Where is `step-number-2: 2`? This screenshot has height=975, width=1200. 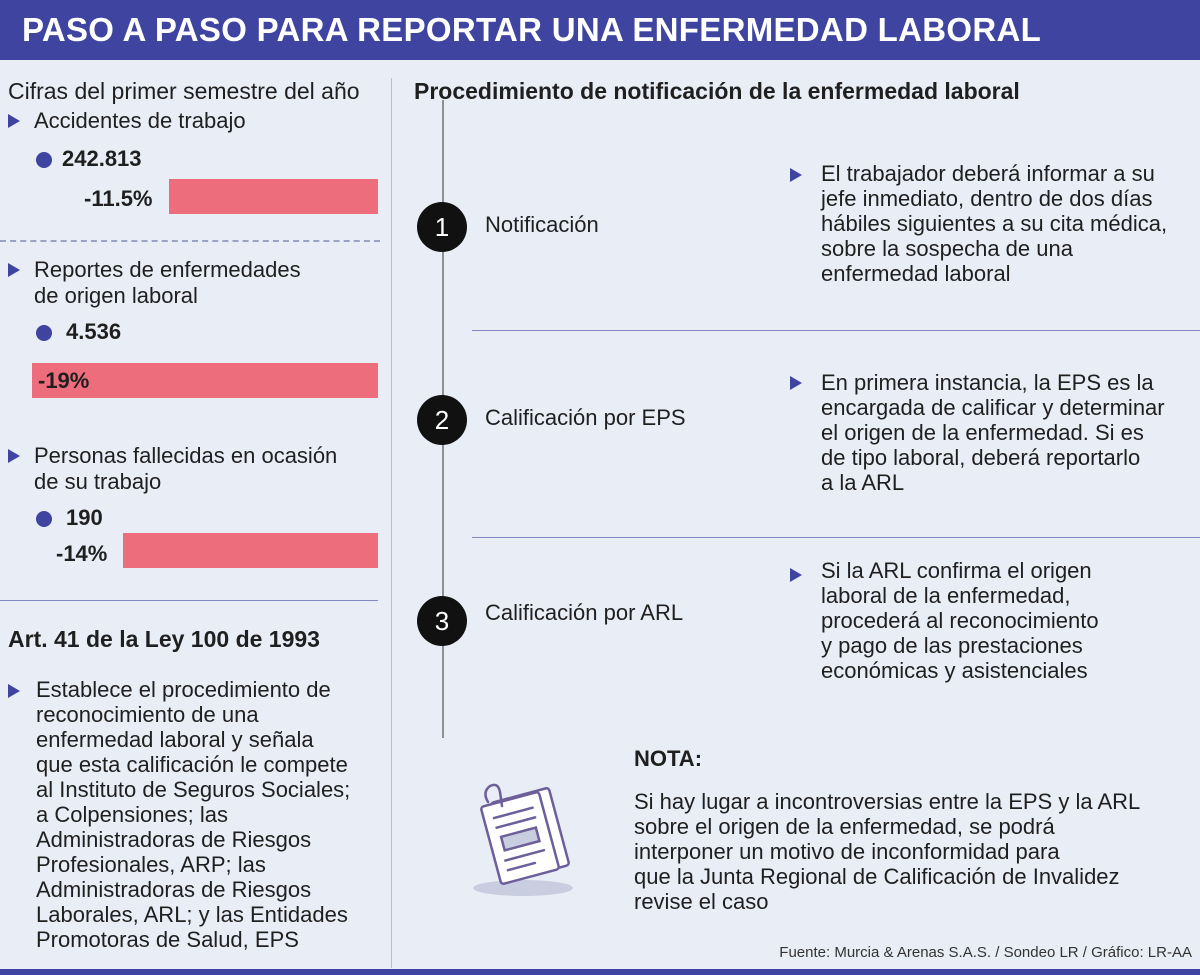 step-number-2: 2 is located at coordinates (442, 420).